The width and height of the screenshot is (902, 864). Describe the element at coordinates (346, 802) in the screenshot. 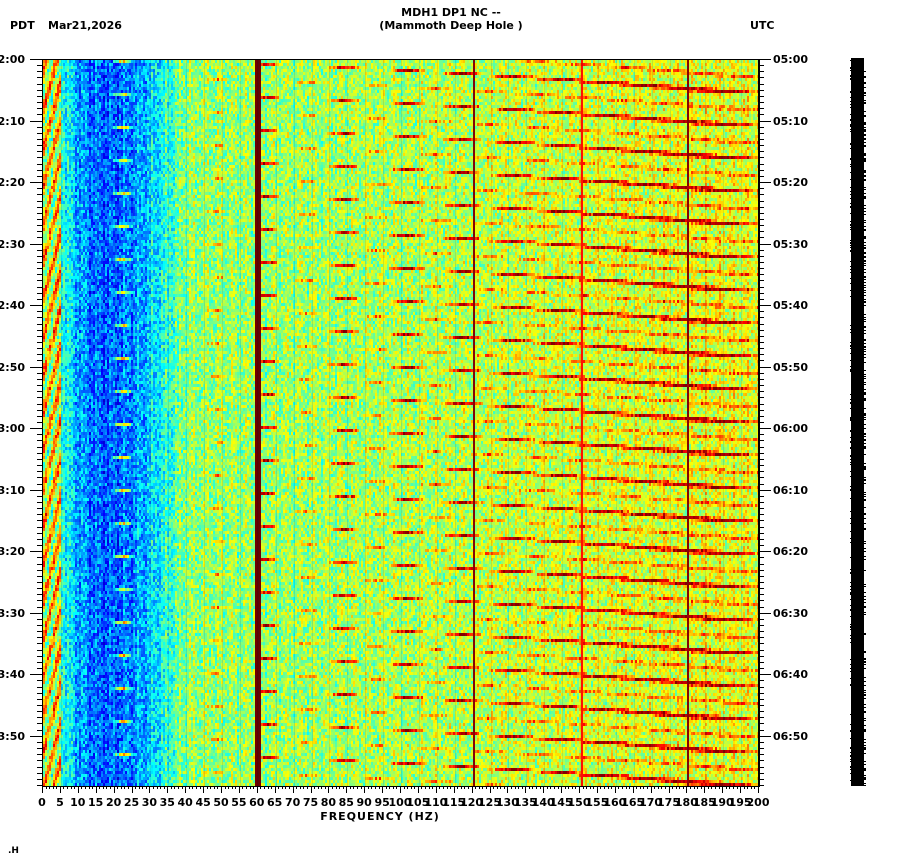

I see `frequency-tick-label: 85` at that location.